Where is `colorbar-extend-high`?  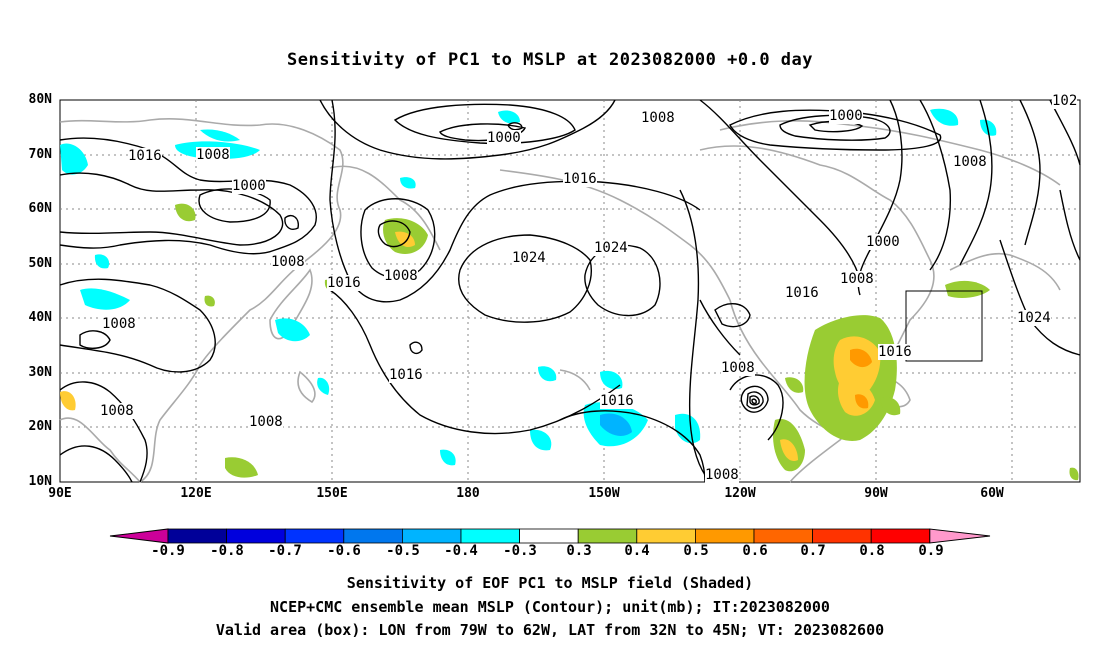 colorbar-extend-high is located at coordinates (960, 536).